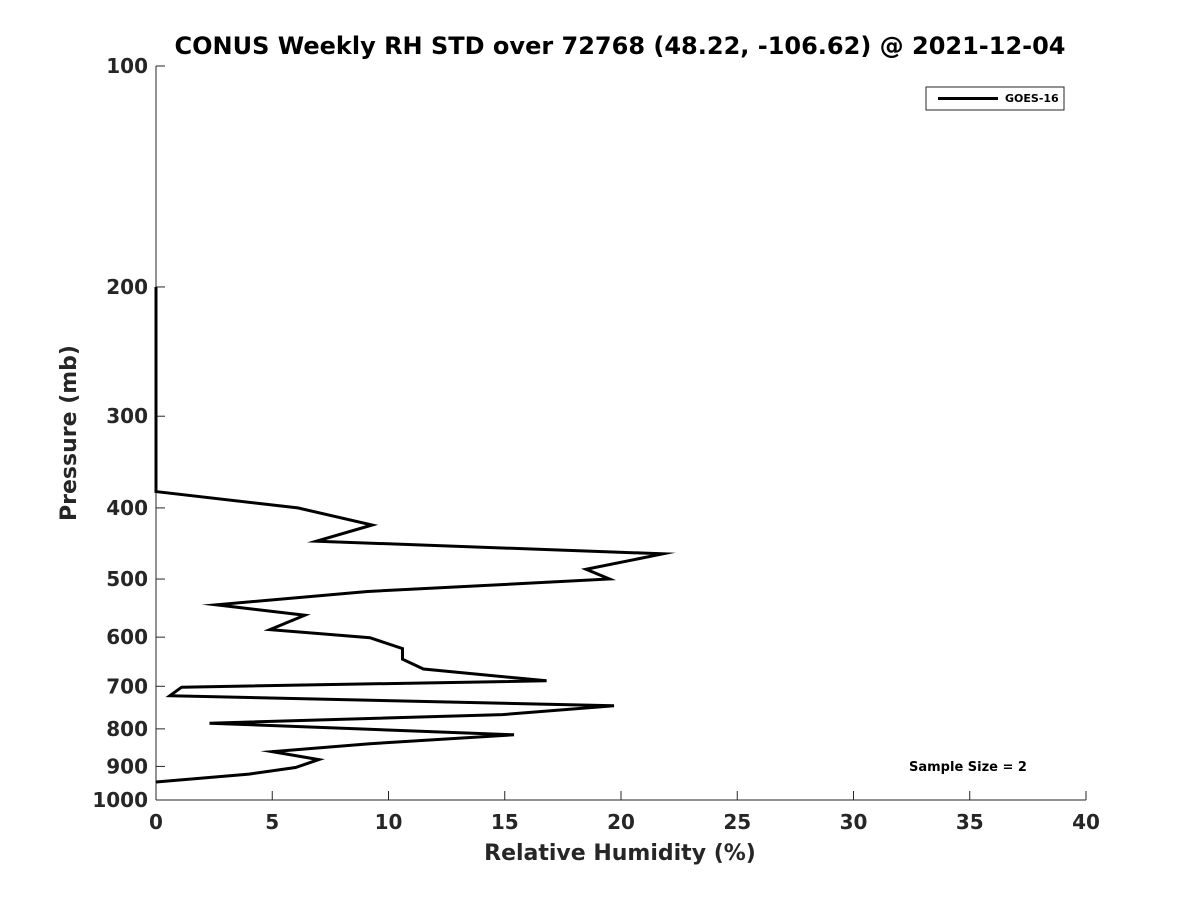 The width and height of the screenshot is (1200, 900). Describe the element at coordinates (127, 416) in the screenshot. I see `y-tick-label: 300` at that location.